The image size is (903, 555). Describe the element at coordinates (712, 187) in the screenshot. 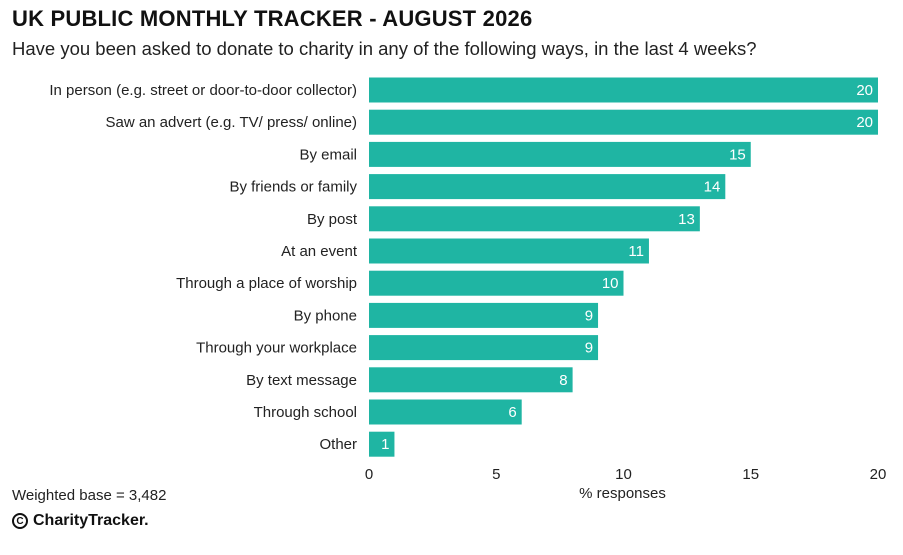

I see `data-label: 14` at that location.